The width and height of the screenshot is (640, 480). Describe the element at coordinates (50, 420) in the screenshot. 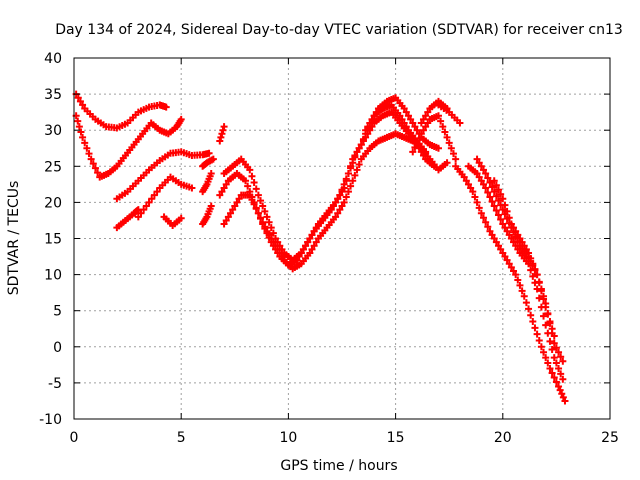

I see `y-tick-label: -10` at that location.